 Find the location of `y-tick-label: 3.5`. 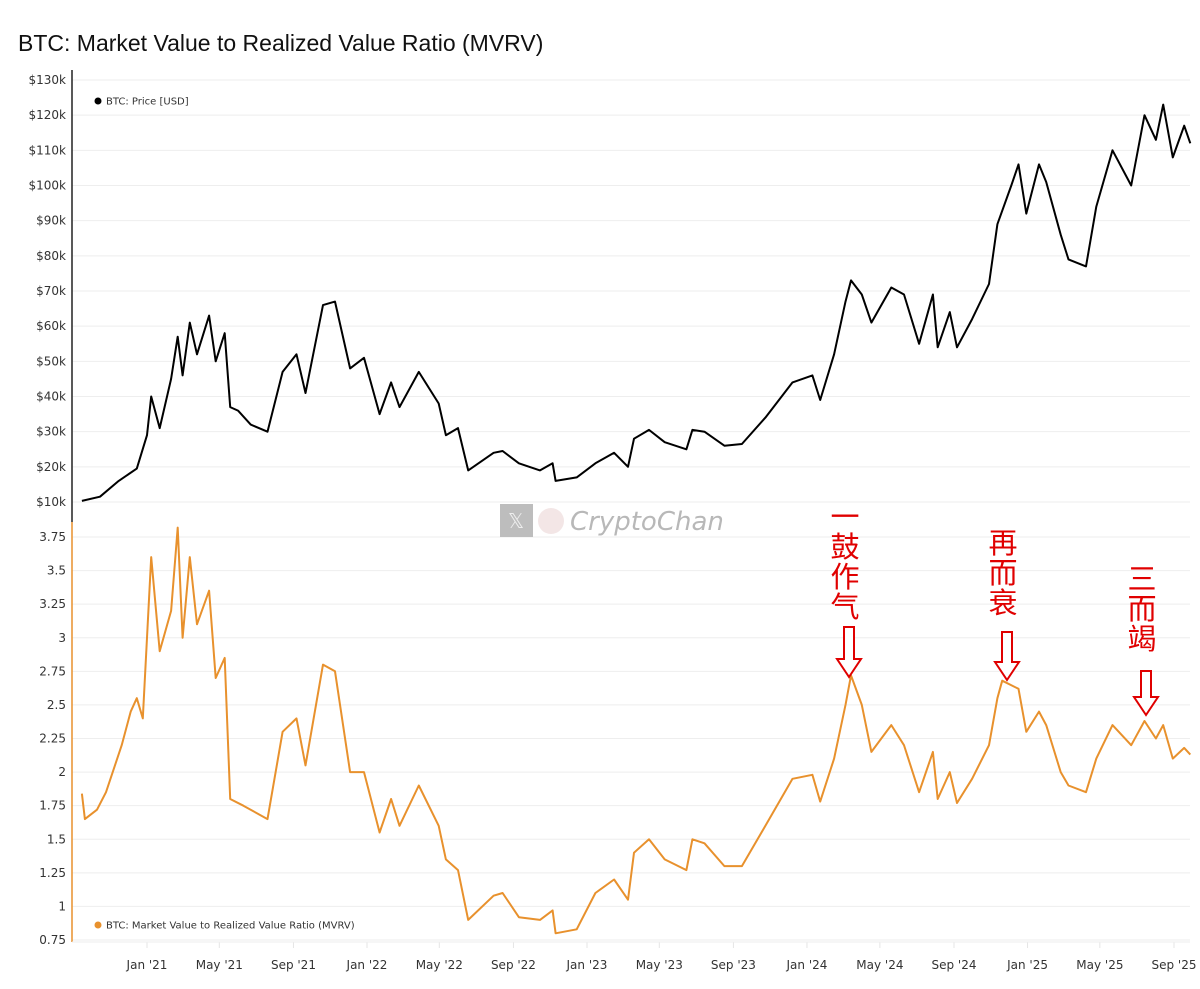

y-tick-label: 3.5 is located at coordinates (56, 571).